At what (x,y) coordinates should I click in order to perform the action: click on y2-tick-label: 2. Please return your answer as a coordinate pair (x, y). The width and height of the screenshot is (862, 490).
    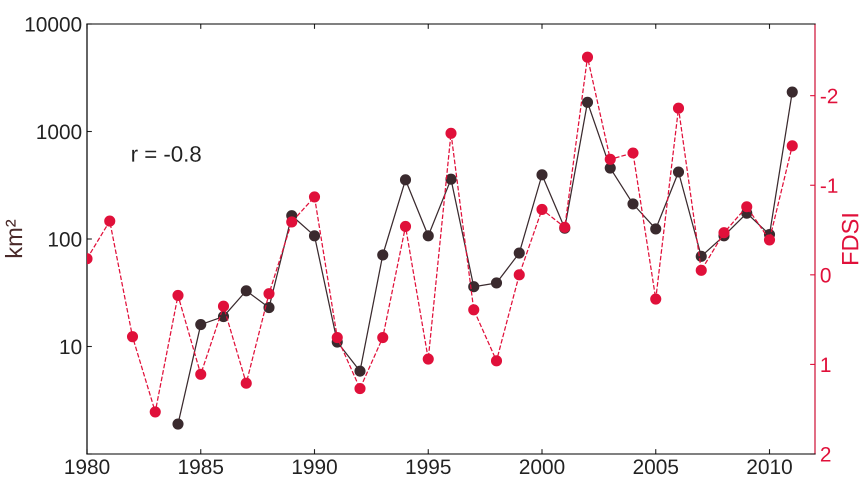
    Looking at the image, I should click on (825, 454).